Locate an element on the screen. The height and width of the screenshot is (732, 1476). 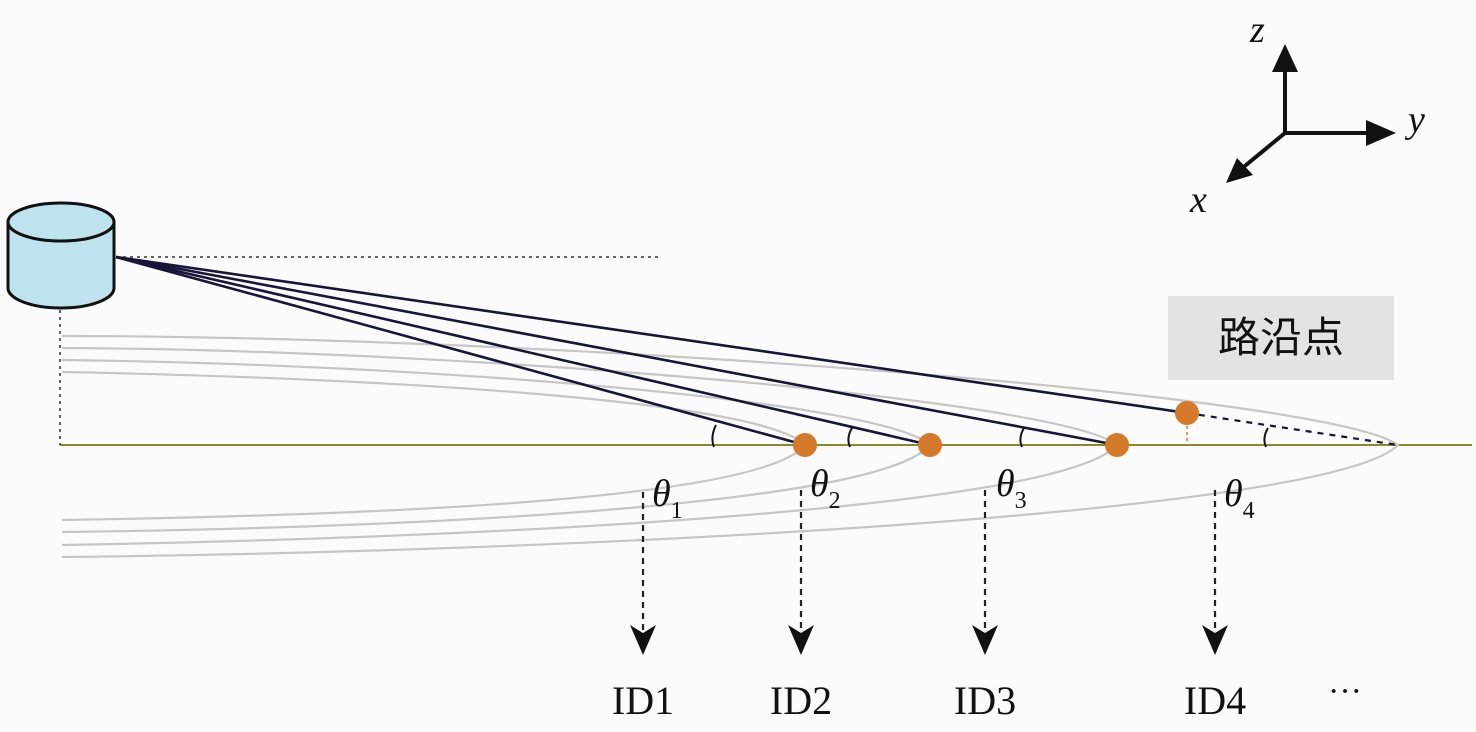
y-axis-arrowhead is located at coordinates (1381, 133).